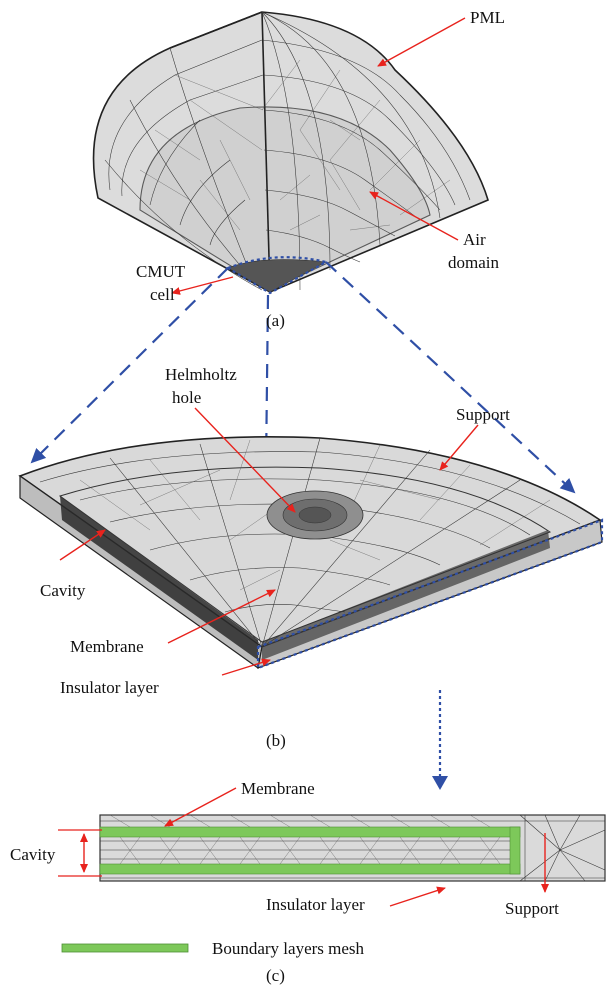  Describe the element at coordinates (515, 850) in the screenshot. I see `boundary-layer-right` at that location.